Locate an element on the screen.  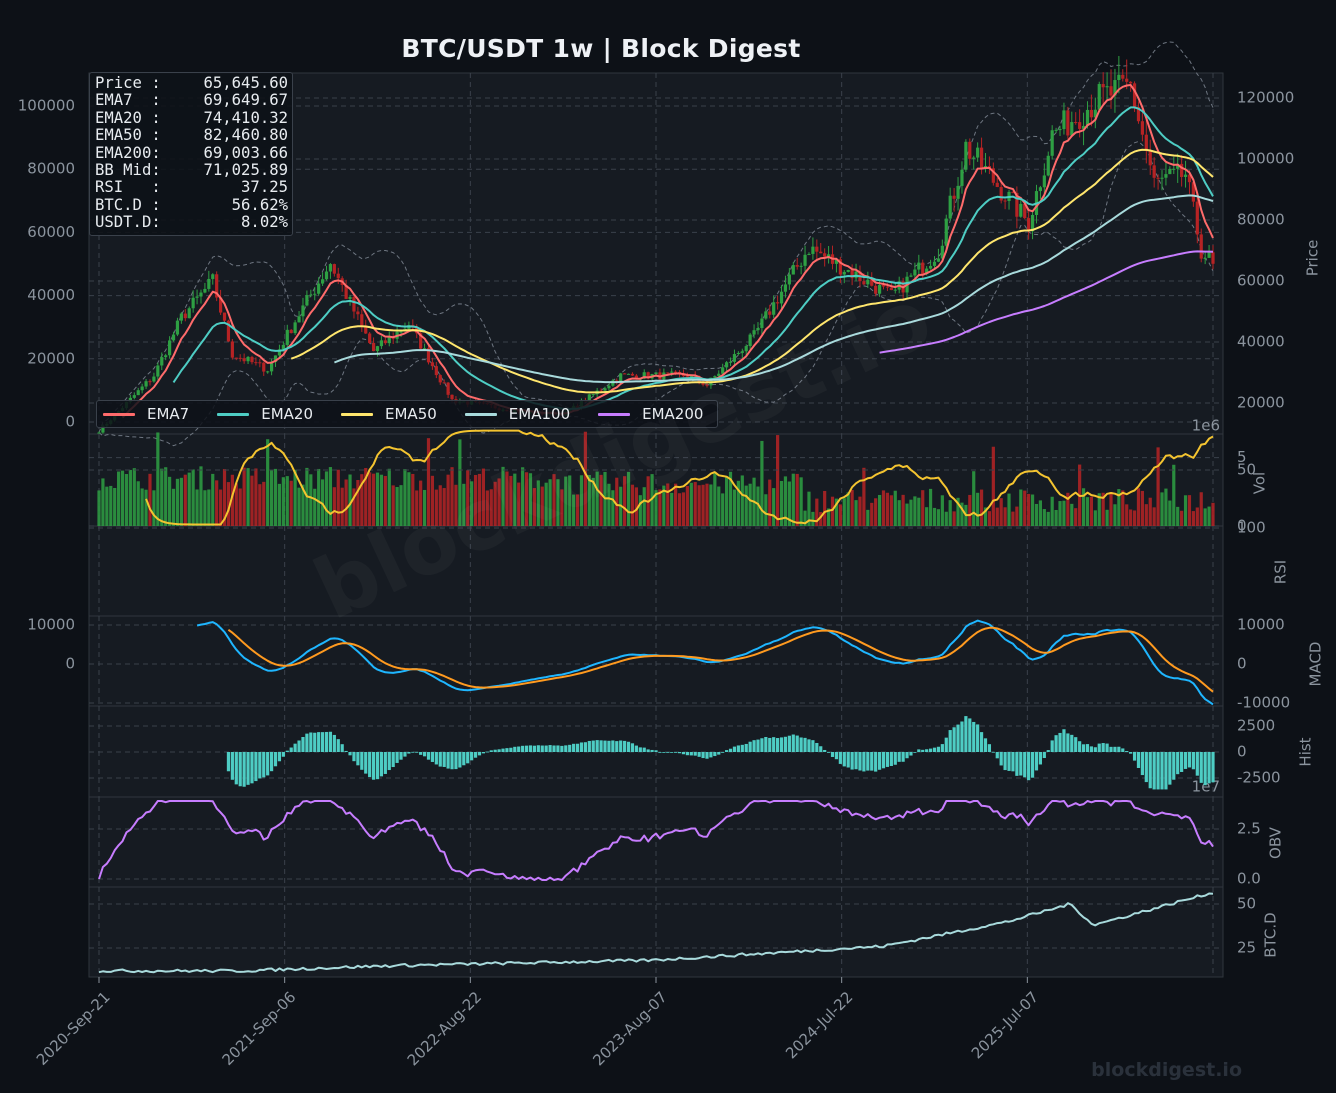
x-tick-label: 2022-Aug-22 is located at coordinates (444, 1028).